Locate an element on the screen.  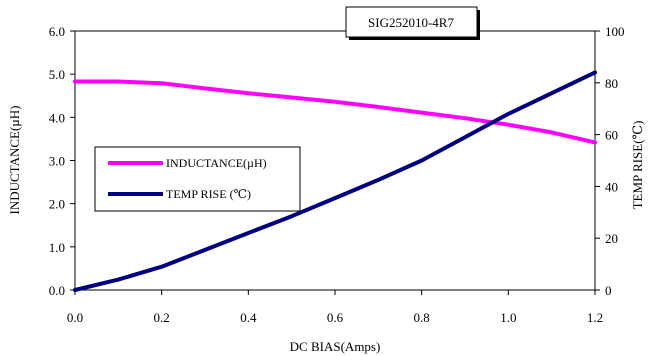
y-tick-label: 0.0 is located at coordinates (57, 290).